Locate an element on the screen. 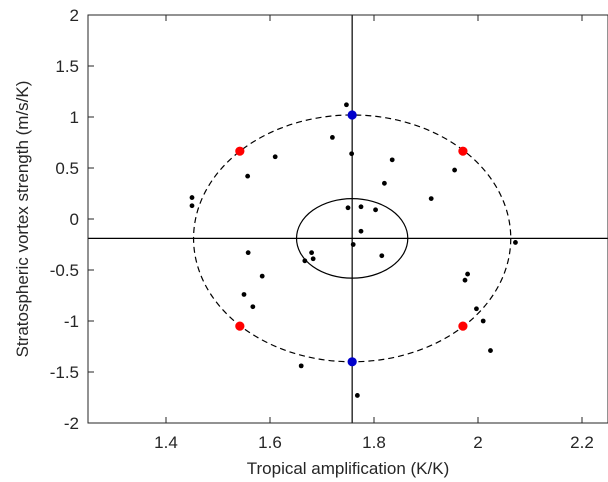  x-tick-label: 1.6 is located at coordinates (270, 442).